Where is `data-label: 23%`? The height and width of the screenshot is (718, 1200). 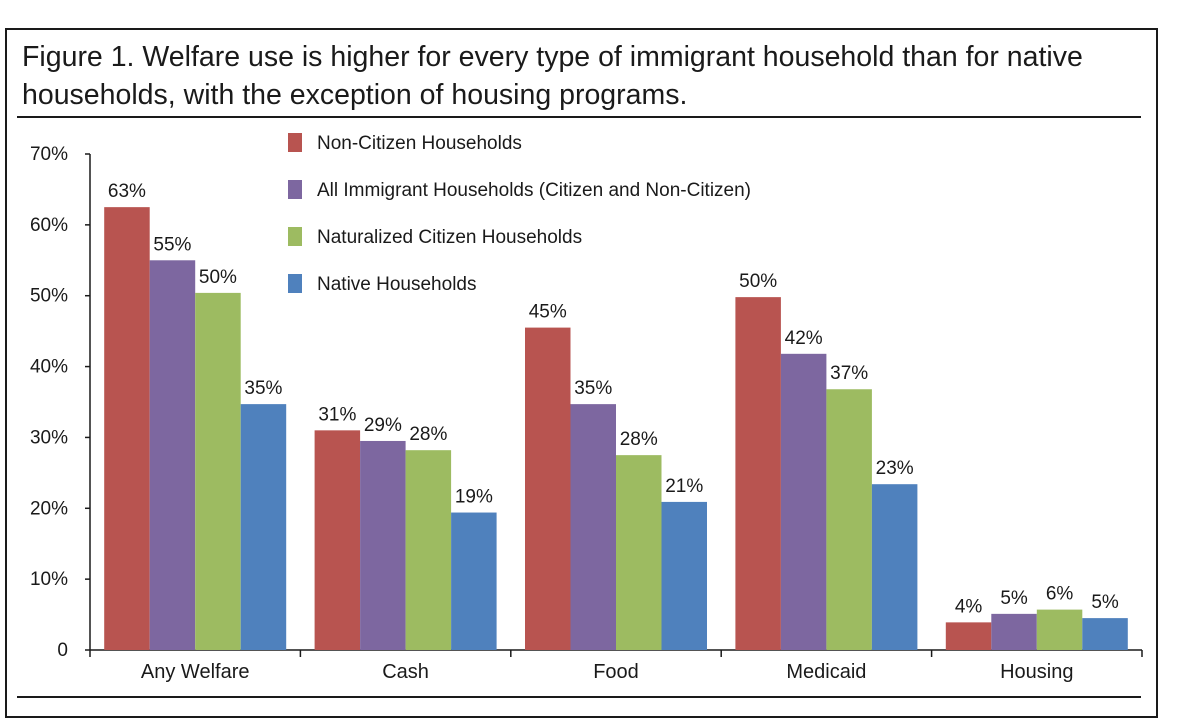 data-label: 23% is located at coordinates (895, 468).